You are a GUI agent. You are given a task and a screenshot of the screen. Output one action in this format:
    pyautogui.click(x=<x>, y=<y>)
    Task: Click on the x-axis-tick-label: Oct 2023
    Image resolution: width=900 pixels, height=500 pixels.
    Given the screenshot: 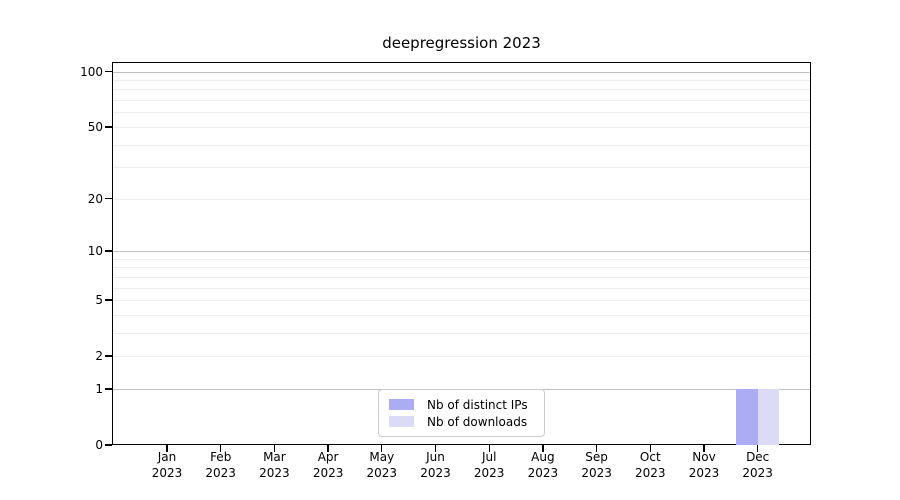 What is the action you would take?
    pyautogui.click(x=650, y=465)
    